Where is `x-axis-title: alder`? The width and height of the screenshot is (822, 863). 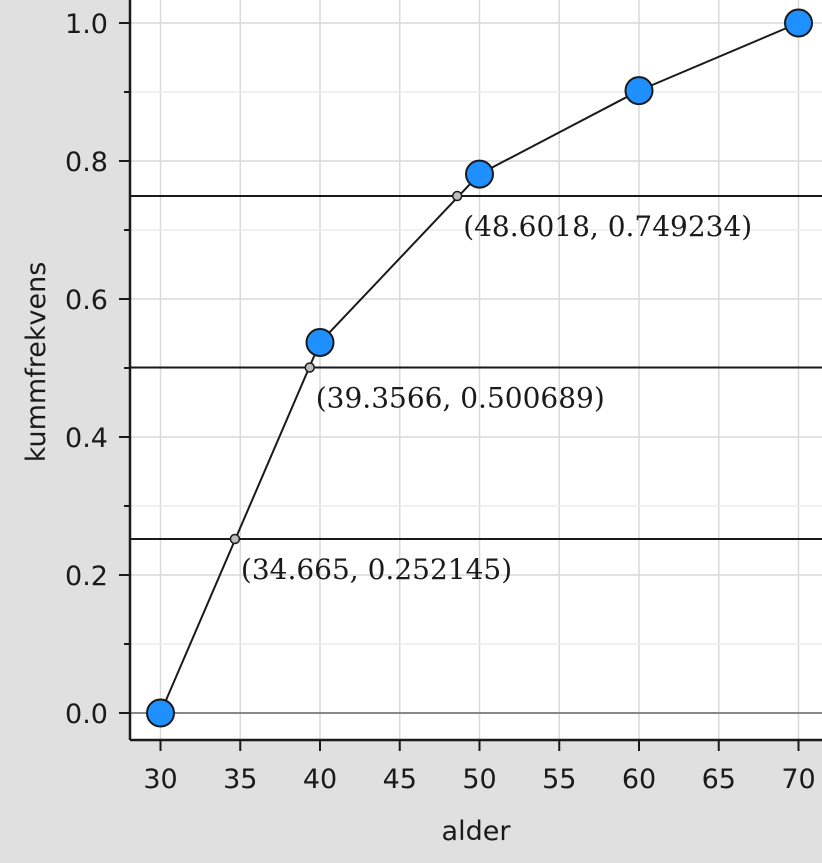 x-axis-title: alder is located at coordinates (477, 831).